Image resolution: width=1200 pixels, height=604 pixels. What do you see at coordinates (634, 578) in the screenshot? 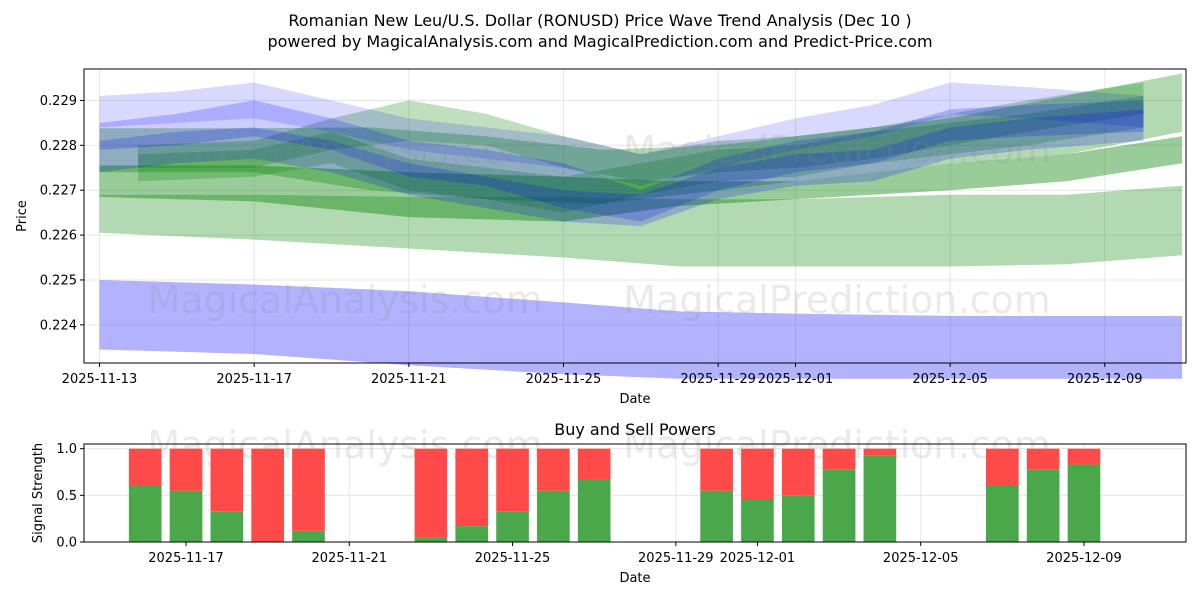
I see `signal-x-label: Date` at bounding box center [634, 578].